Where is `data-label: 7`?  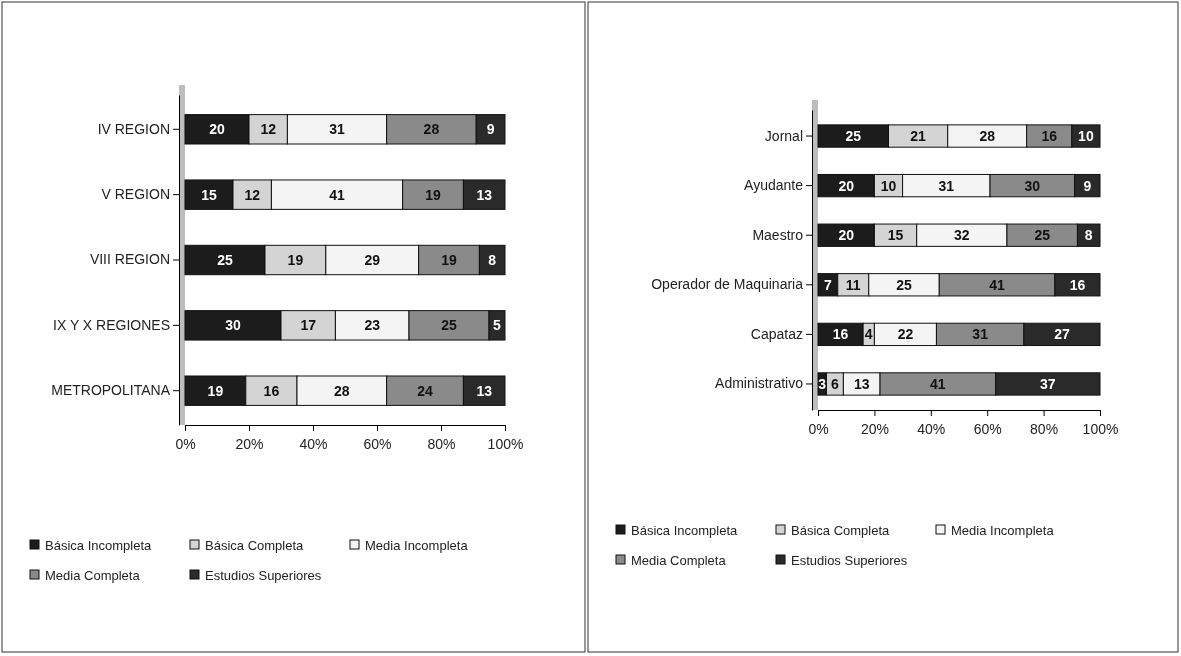
data-label: 7 is located at coordinates (827, 284).